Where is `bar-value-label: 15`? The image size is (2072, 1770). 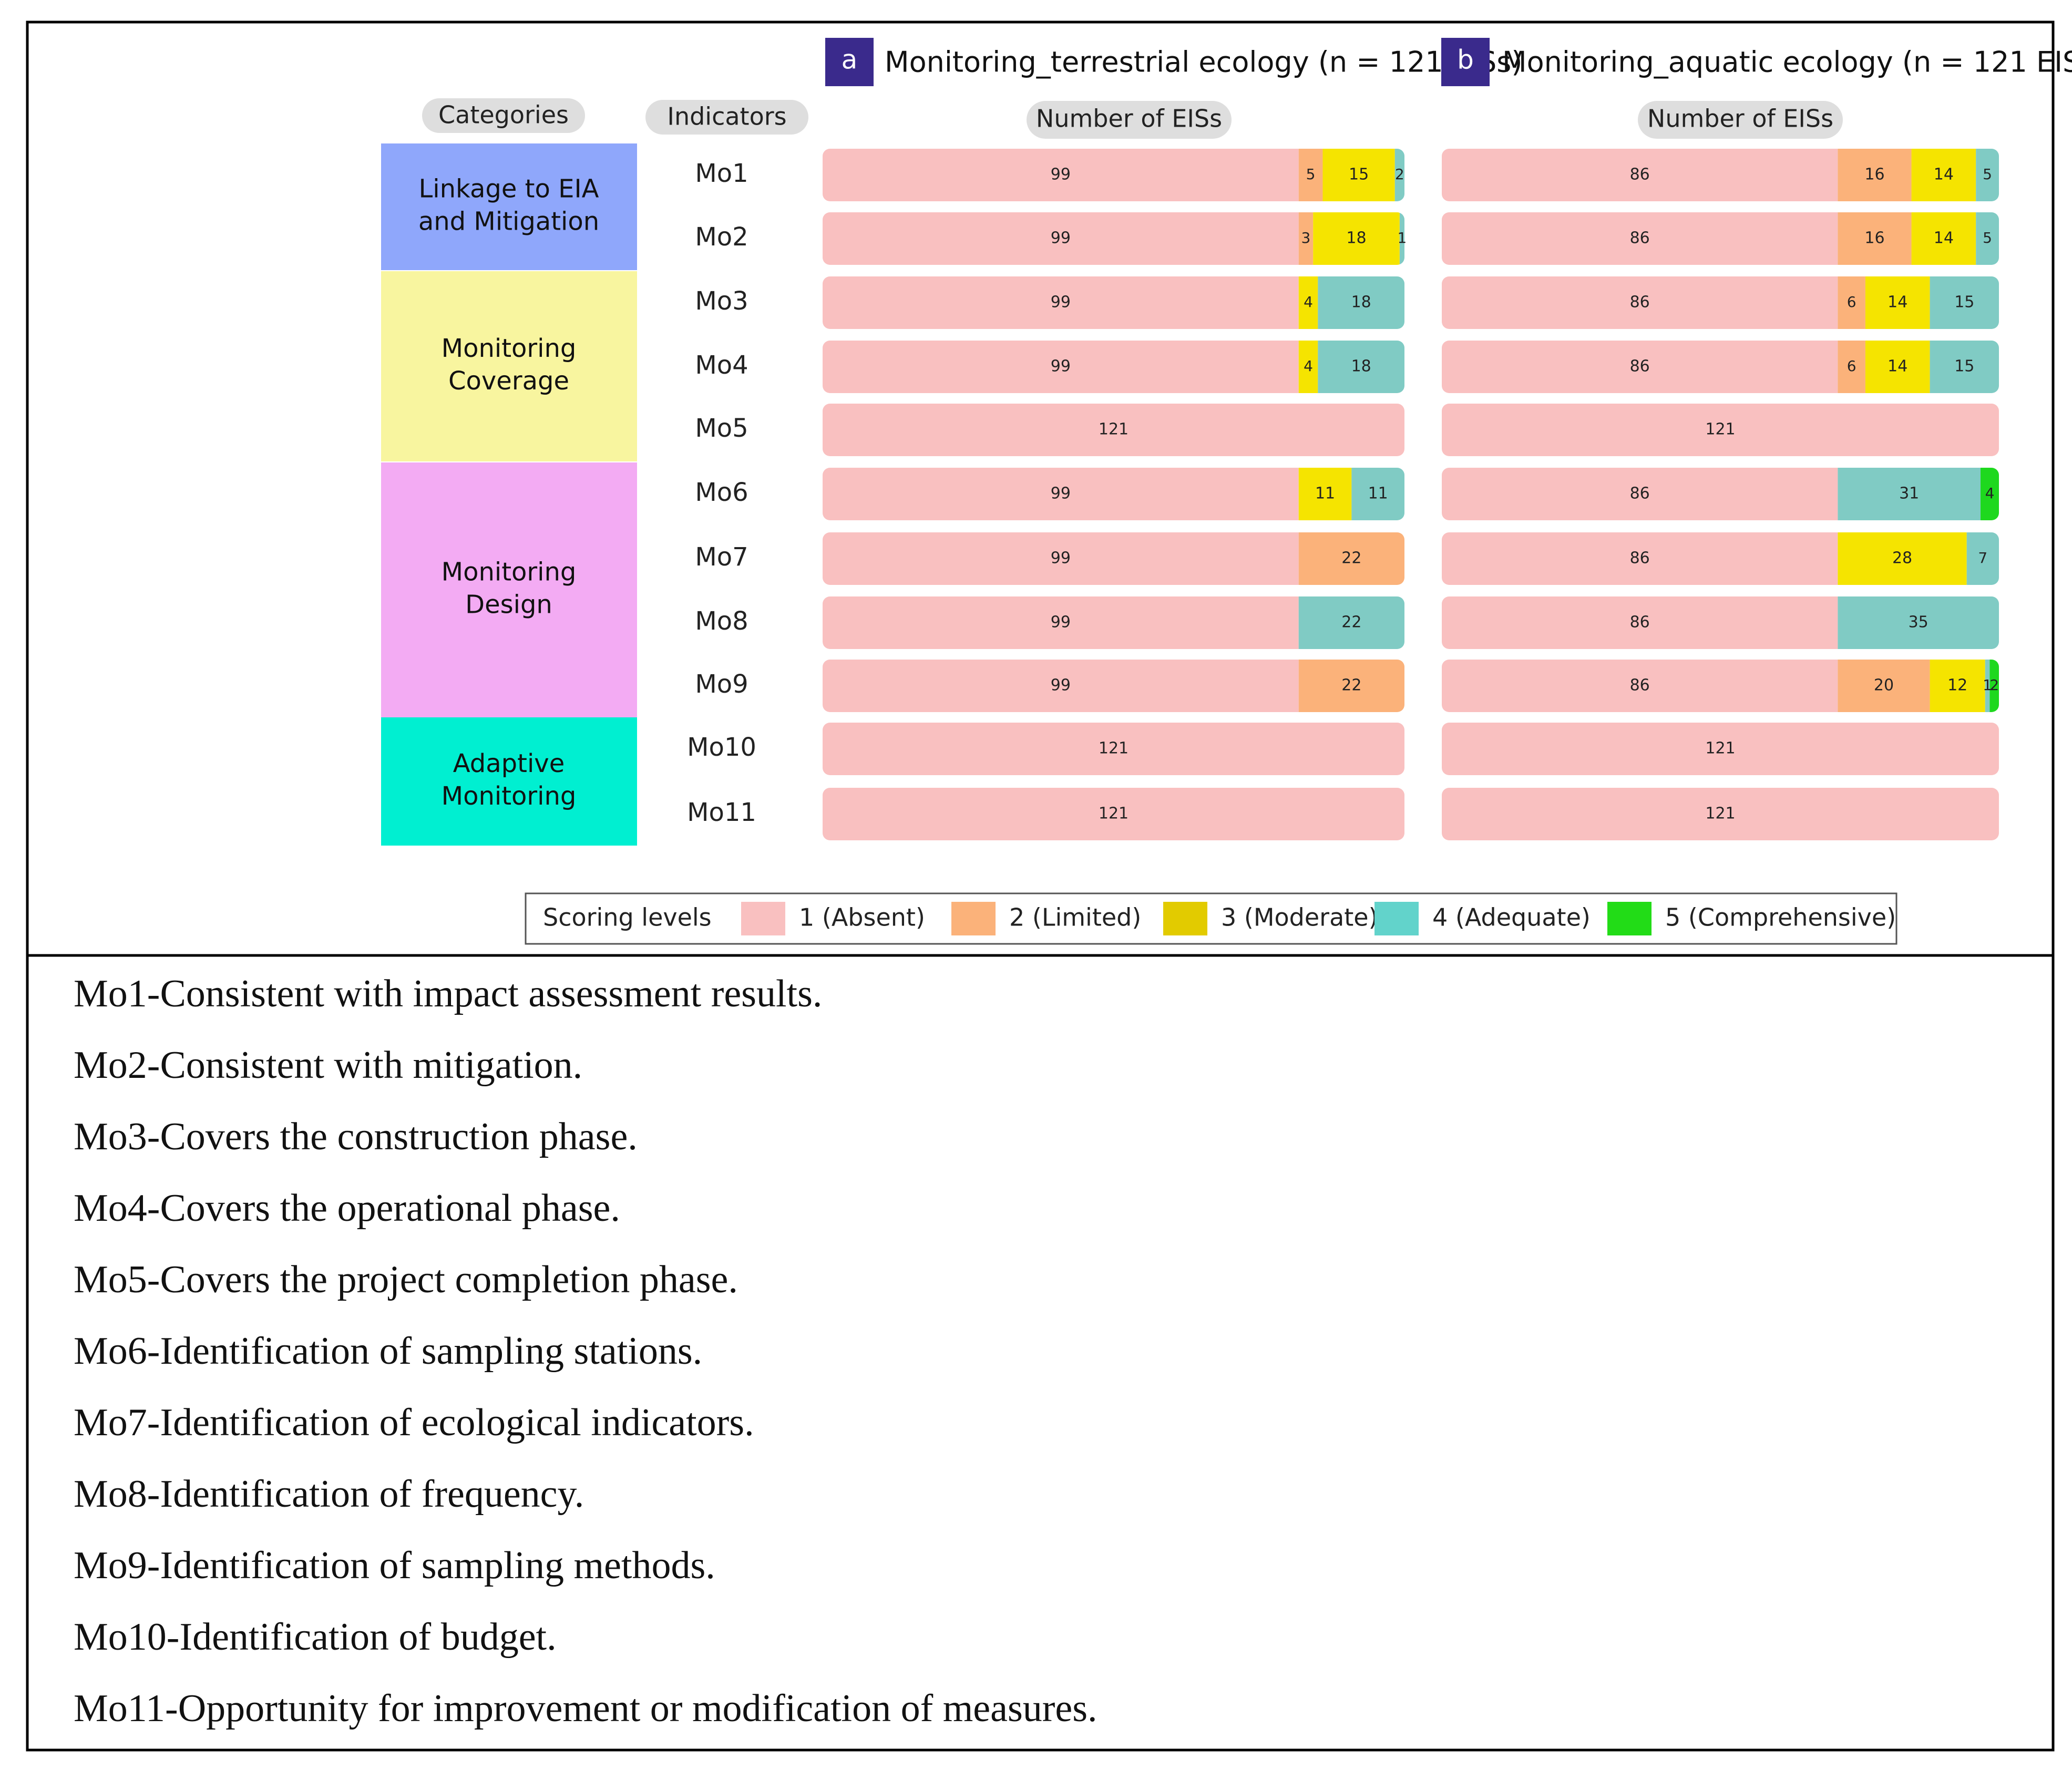
bar-value-label: 15 is located at coordinates (1359, 175).